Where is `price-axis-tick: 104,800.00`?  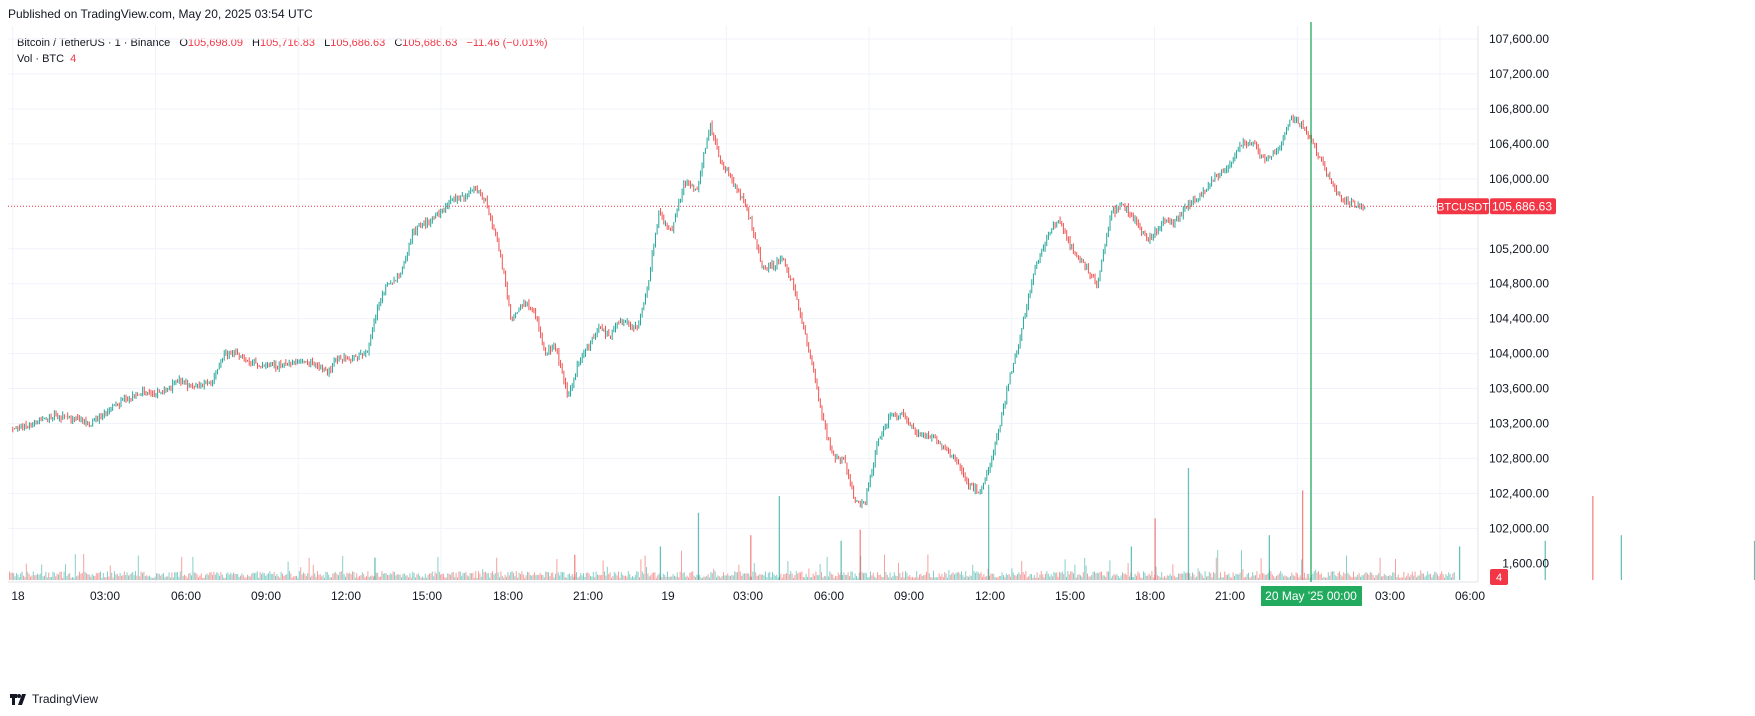
price-axis-tick: 104,800.00 is located at coordinates (1519, 284).